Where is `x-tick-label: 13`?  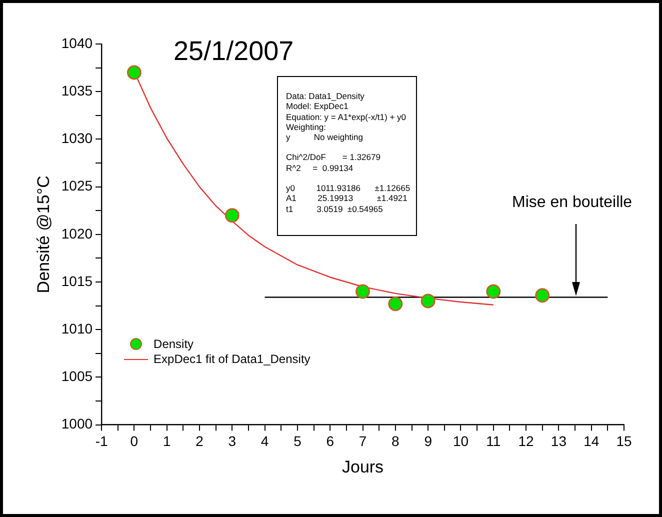
x-tick-label: 13 is located at coordinates (558, 441).